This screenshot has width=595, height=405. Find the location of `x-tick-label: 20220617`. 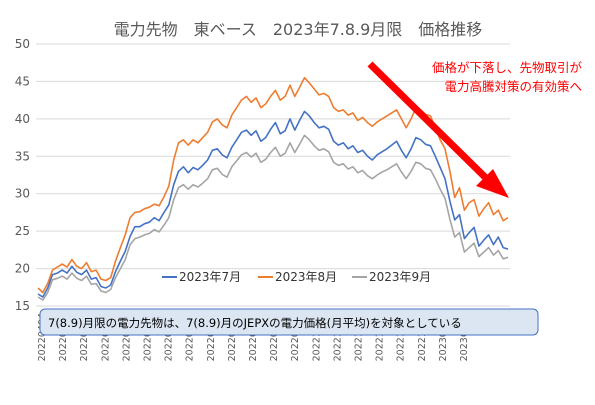

x-tick-label: 20220617 is located at coordinates (148, 337).